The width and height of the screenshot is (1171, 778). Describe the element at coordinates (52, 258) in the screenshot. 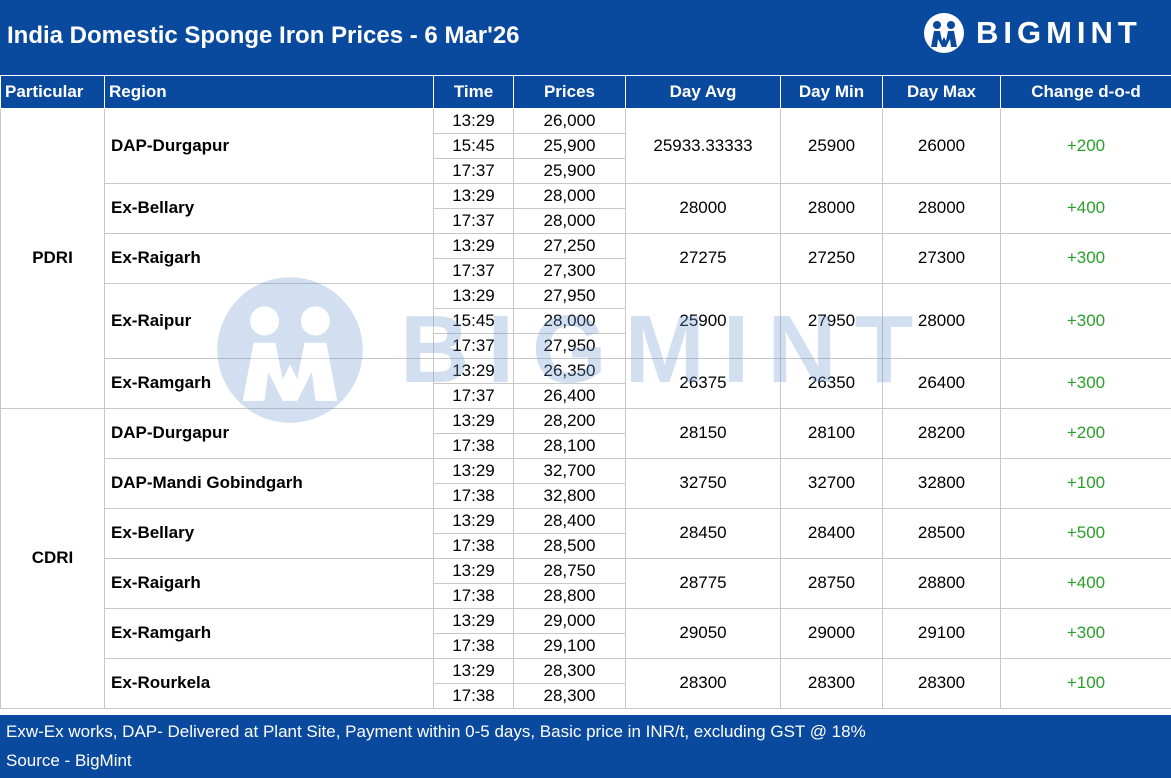

I see `particular-cell: PDRI` at that location.